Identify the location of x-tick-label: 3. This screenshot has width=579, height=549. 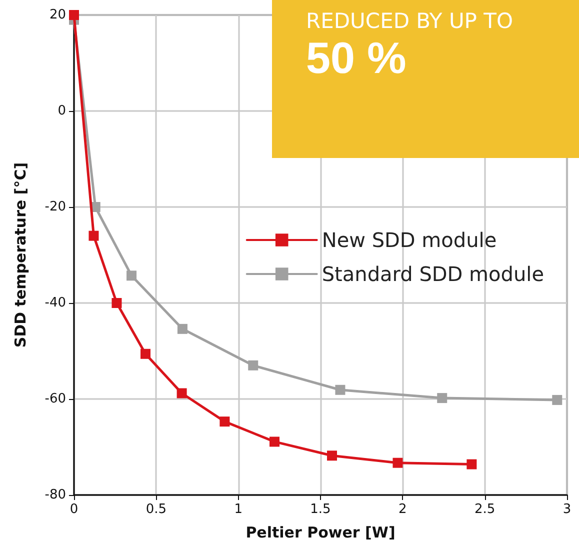
(567, 509).